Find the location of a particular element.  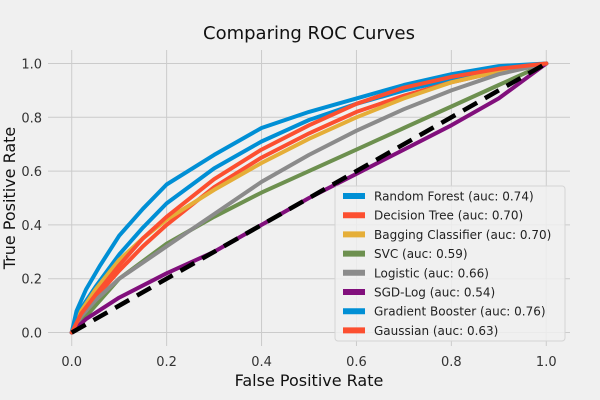

x-axis-label: False Positive Rate is located at coordinates (309, 380).